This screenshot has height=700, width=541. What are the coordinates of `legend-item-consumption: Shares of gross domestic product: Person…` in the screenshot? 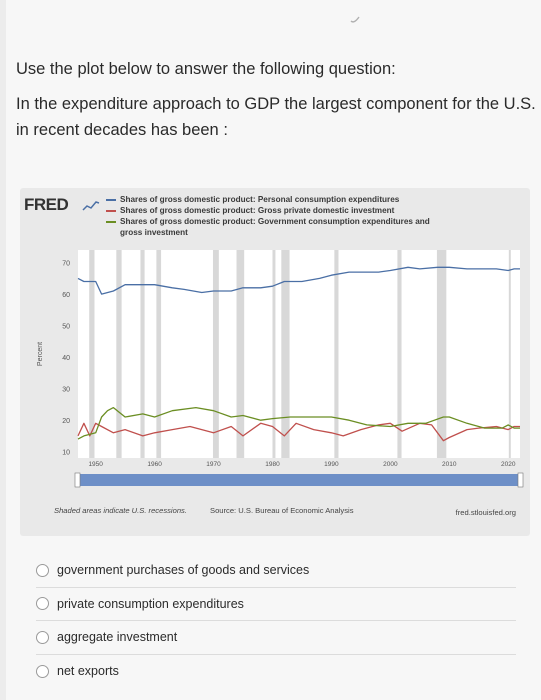 It's located at (278, 199).